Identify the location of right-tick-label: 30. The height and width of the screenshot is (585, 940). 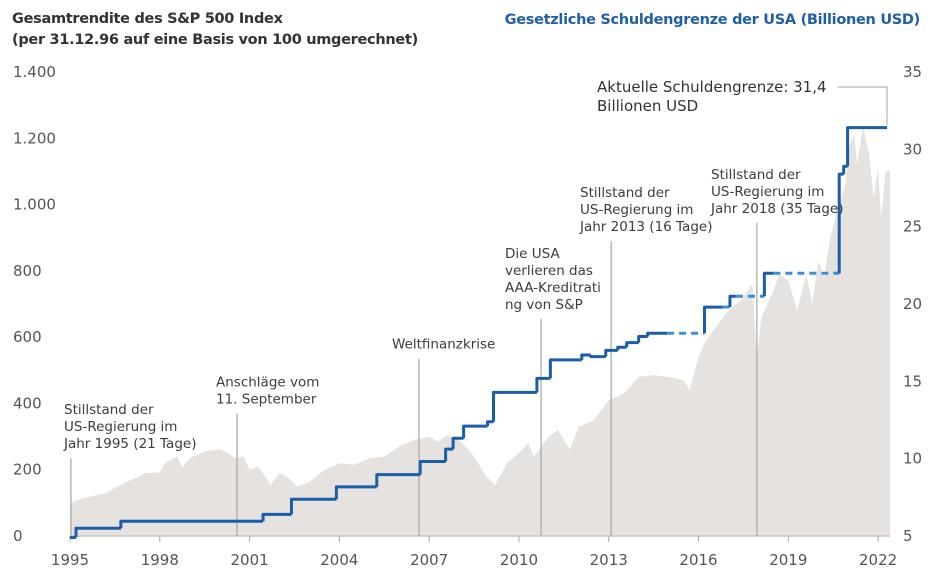
(912, 149).